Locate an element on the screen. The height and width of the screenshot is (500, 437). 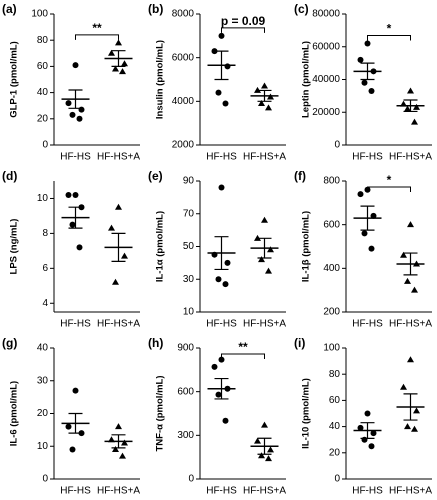
panel-label: (c) is located at coordinates (301, 9).